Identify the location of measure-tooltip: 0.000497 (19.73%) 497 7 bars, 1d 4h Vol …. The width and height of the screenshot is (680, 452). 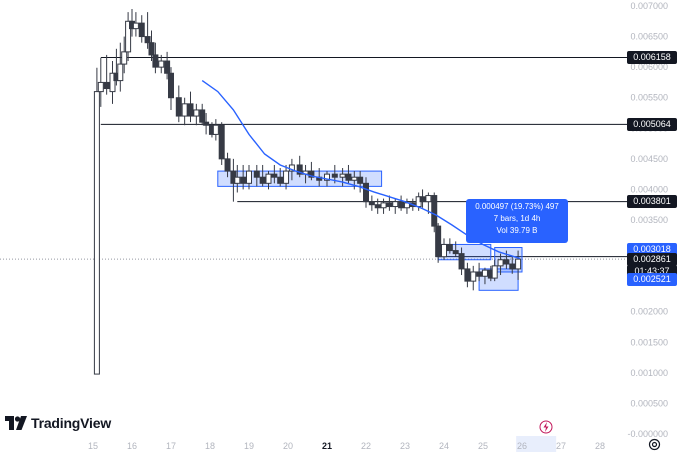
(517, 221).